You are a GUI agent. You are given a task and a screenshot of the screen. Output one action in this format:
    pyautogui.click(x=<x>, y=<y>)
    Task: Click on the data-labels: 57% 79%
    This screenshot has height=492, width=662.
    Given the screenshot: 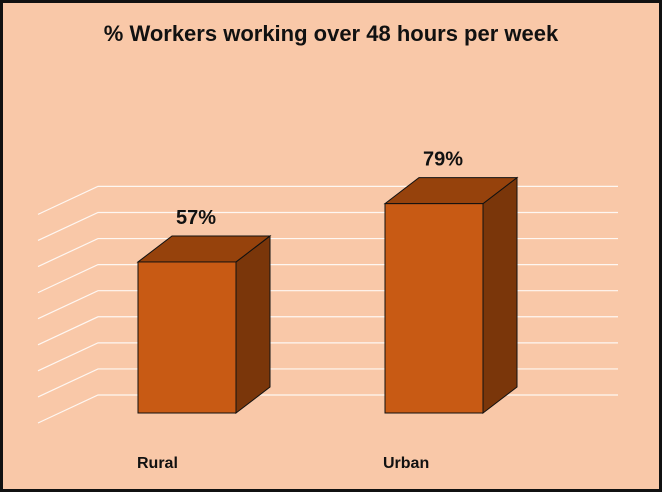 What is the action you would take?
    pyautogui.click(x=319, y=189)
    